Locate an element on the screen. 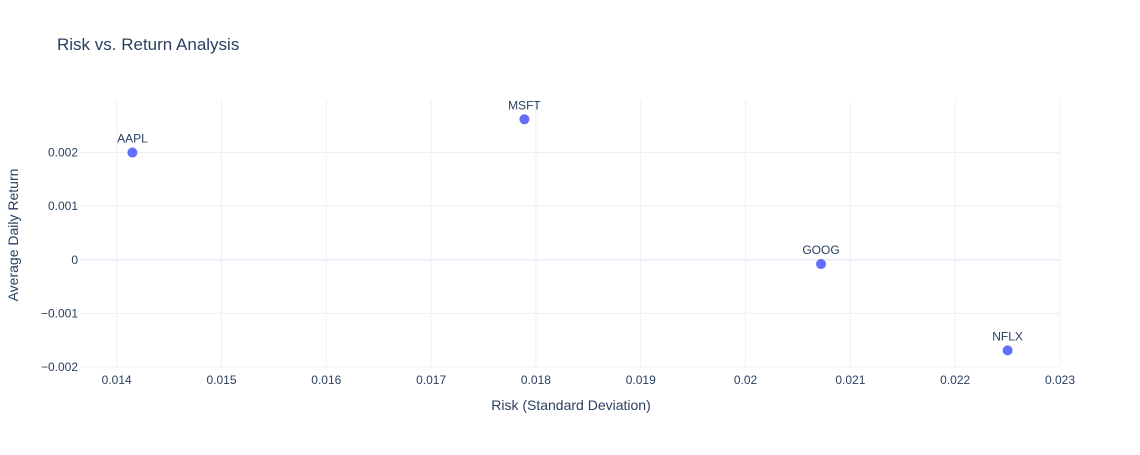  data-point-label: AAPL is located at coordinates (132, 139).